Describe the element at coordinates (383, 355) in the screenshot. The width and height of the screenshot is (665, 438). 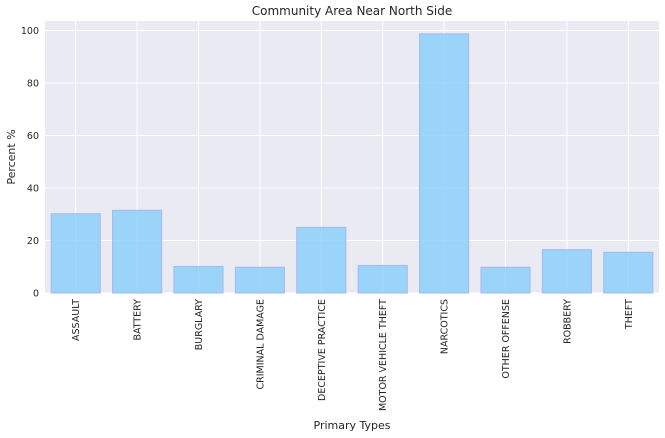
I see `x-tick-label: MOTOR VEHICLE THEFT` at that location.